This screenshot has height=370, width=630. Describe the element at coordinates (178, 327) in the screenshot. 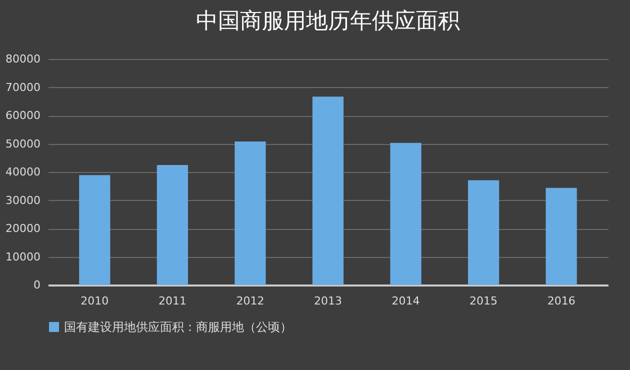

I see `legend-label: 国有建设用地供应面积：商服用地（公顷）` at that location.